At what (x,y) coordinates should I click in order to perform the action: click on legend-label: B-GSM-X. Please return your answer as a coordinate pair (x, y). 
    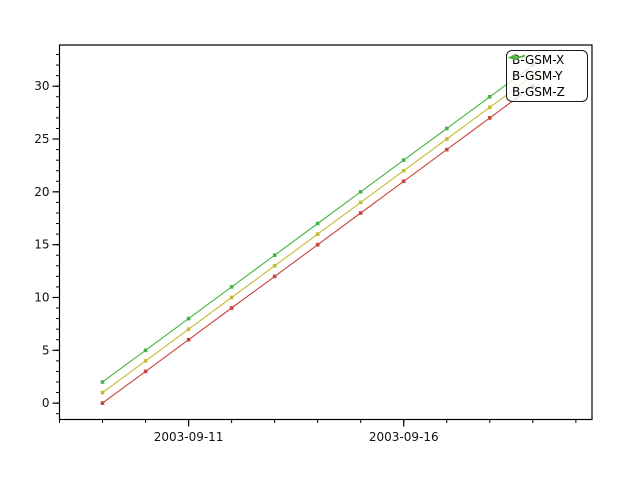
    Looking at the image, I should click on (538, 60).